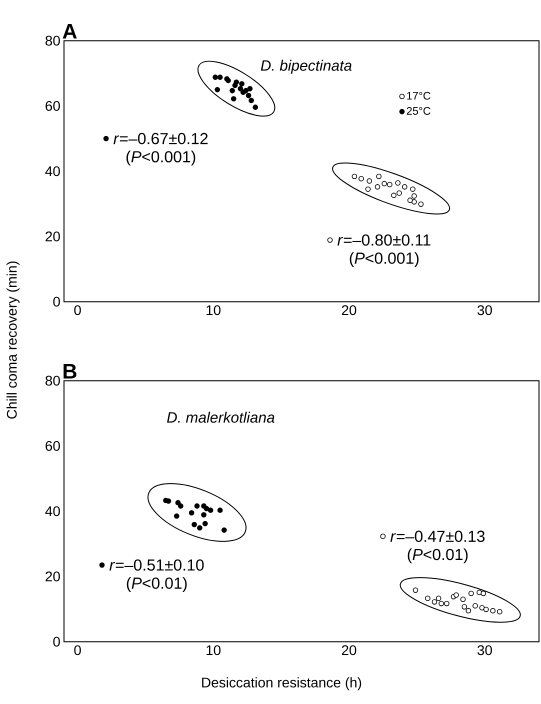 This screenshot has height=704, width=541. Describe the element at coordinates (282, 683) in the screenshot. I see `x-axis-title: Desiccation resistance (h)` at that location.